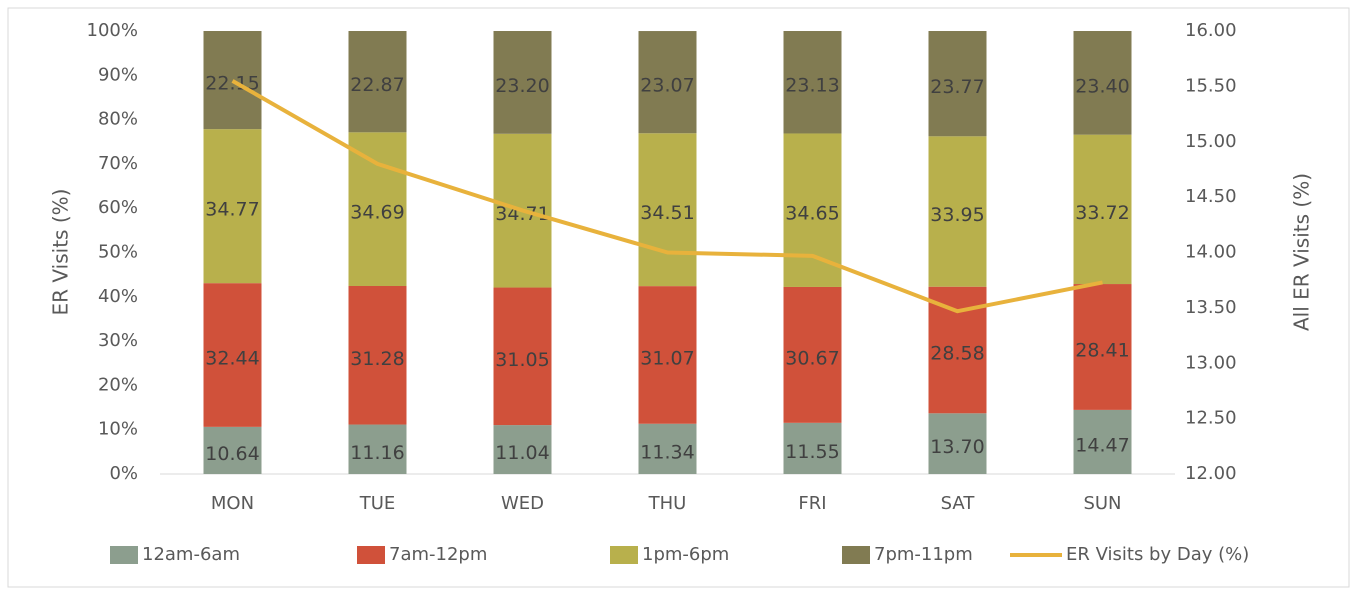 This screenshot has height=600, width=1357. Describe the element at coordinates (377, 453) in the screenshot. I see `data-label: 11.16` at that location.